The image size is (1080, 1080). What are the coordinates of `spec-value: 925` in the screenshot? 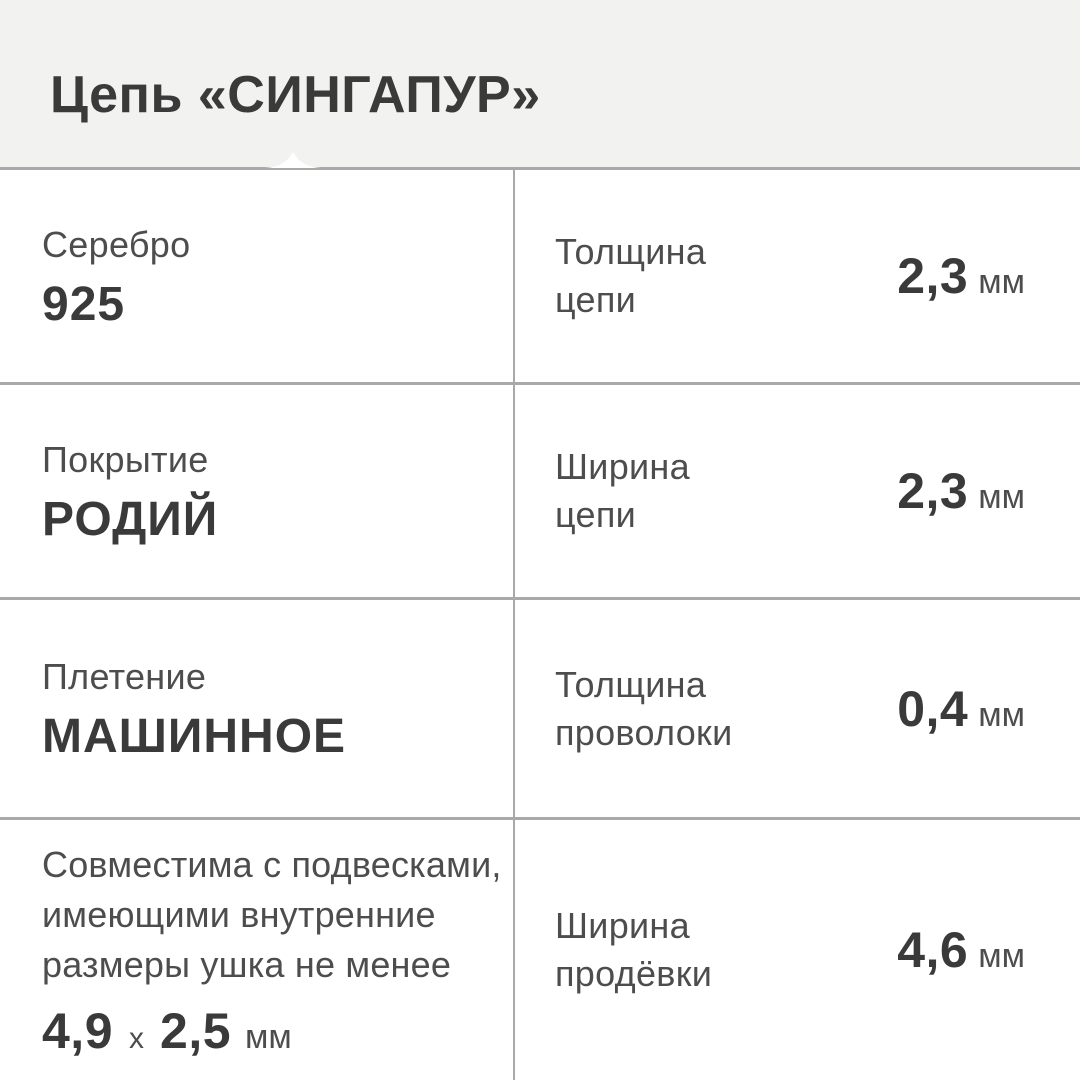 It's located at (84, 304).